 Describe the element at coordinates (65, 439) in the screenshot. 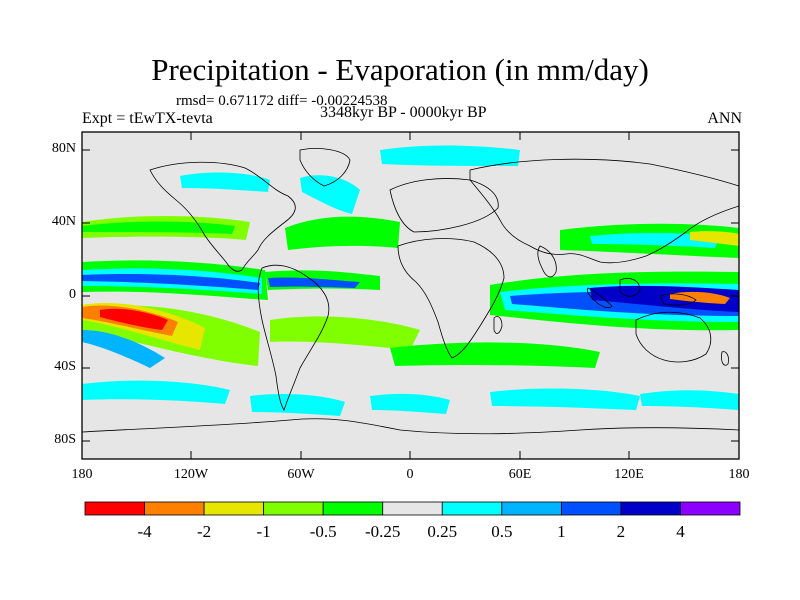

I see `lat-label: 80S` at that location.